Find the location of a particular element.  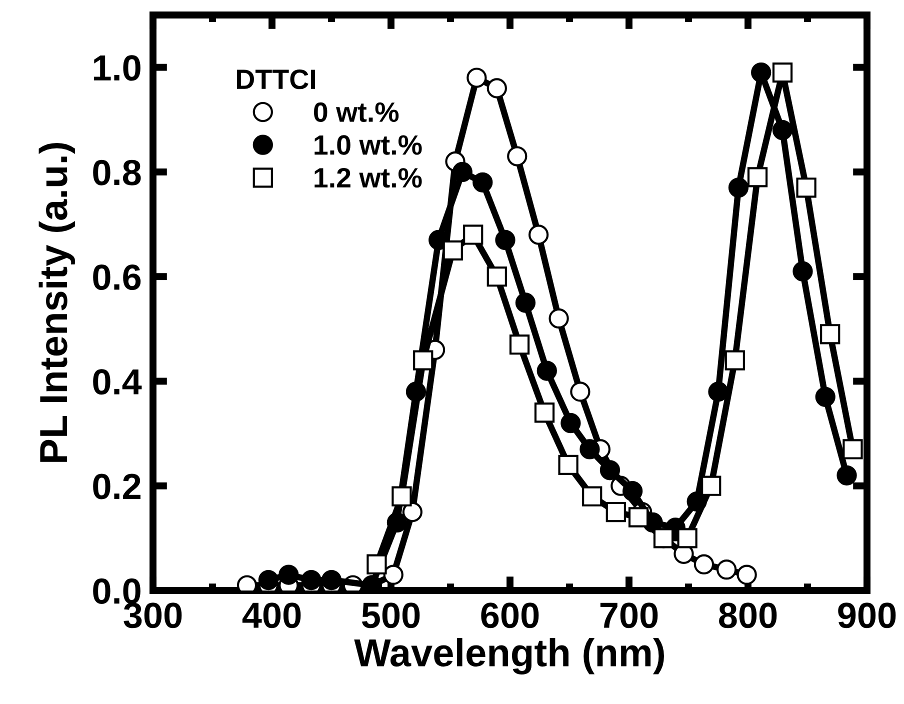

y-tick-label: 1.0 is located at coordinates (117, 68).